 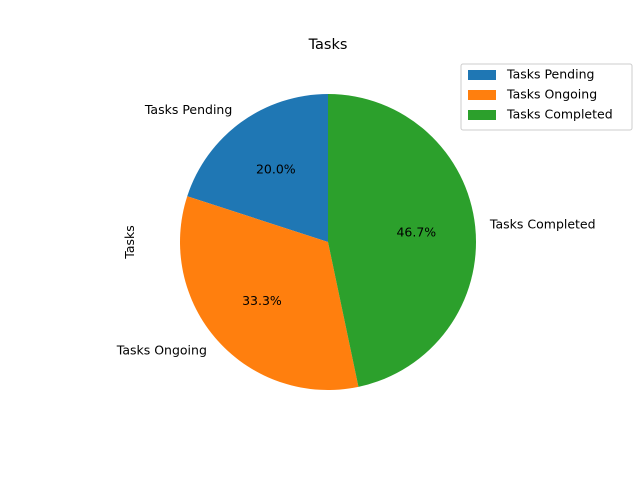 What do you see at coordinates (416, 231) in the screenshot?
I see `percent-label-tasks-completed: 46.7%` at bounding box center [416, 231].